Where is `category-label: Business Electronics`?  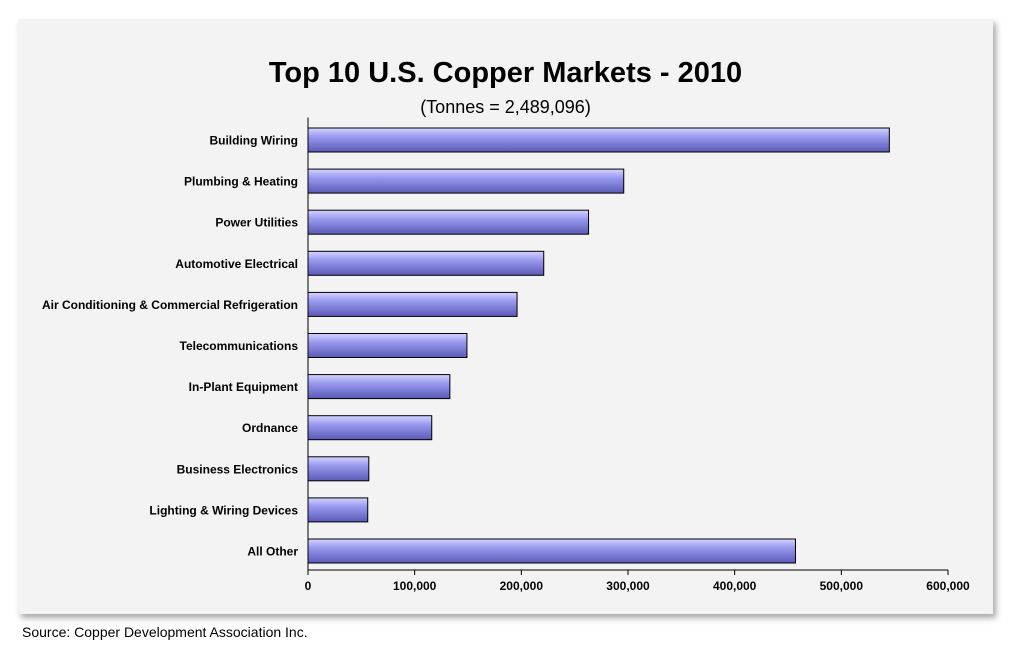 category-label: Business Electronics is located at coordinates (238, 469).